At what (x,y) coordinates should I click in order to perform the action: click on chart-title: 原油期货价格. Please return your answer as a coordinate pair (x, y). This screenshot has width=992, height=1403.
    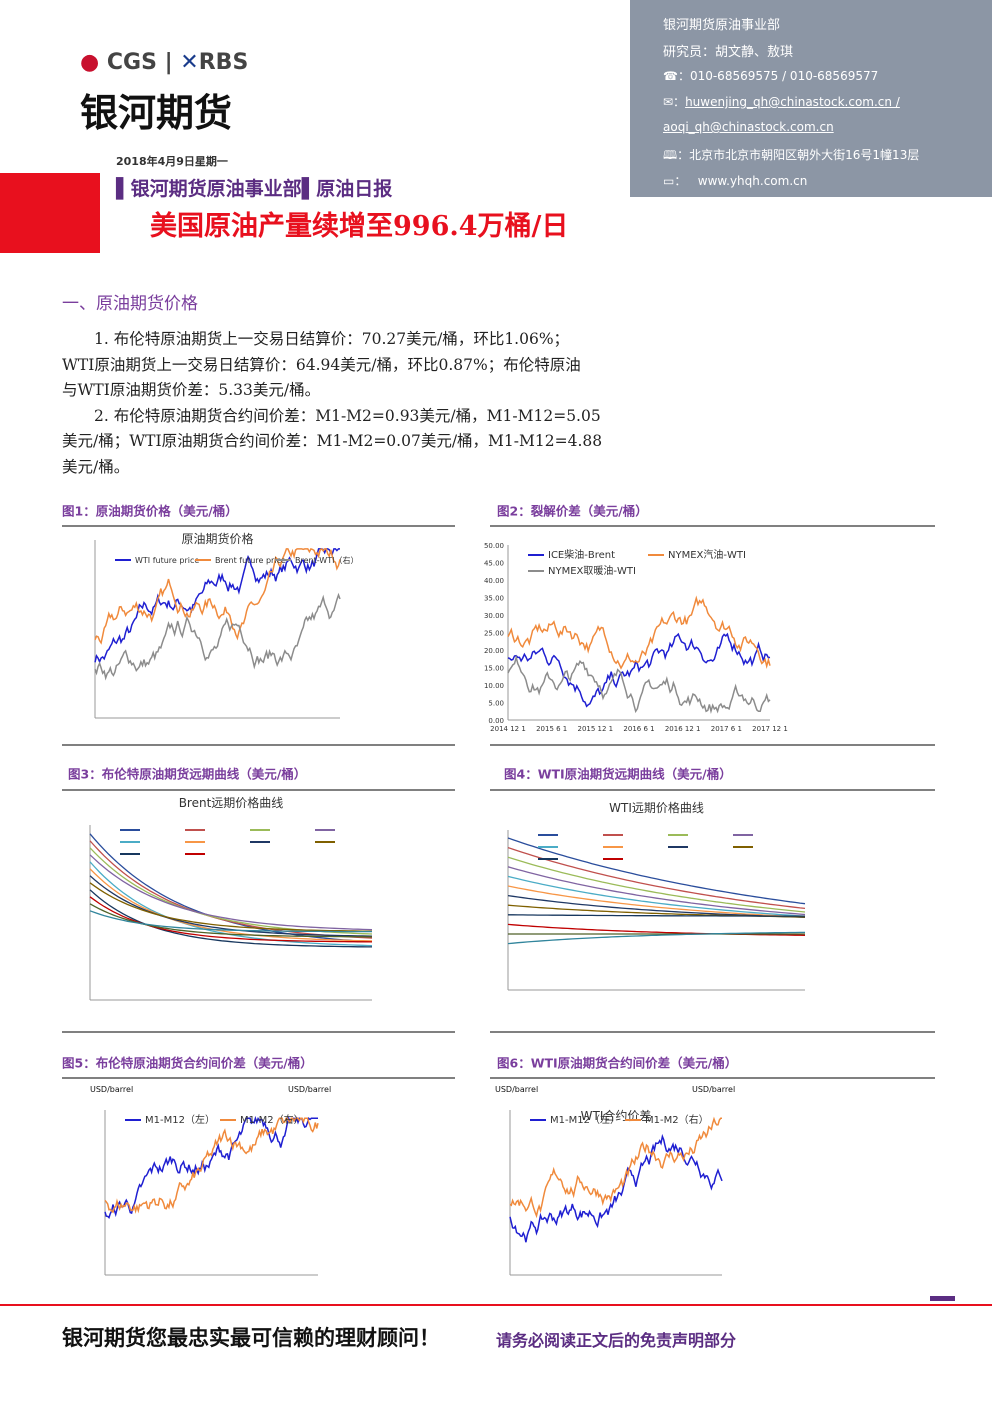
    Looking at the image, I should click on (217, 538).